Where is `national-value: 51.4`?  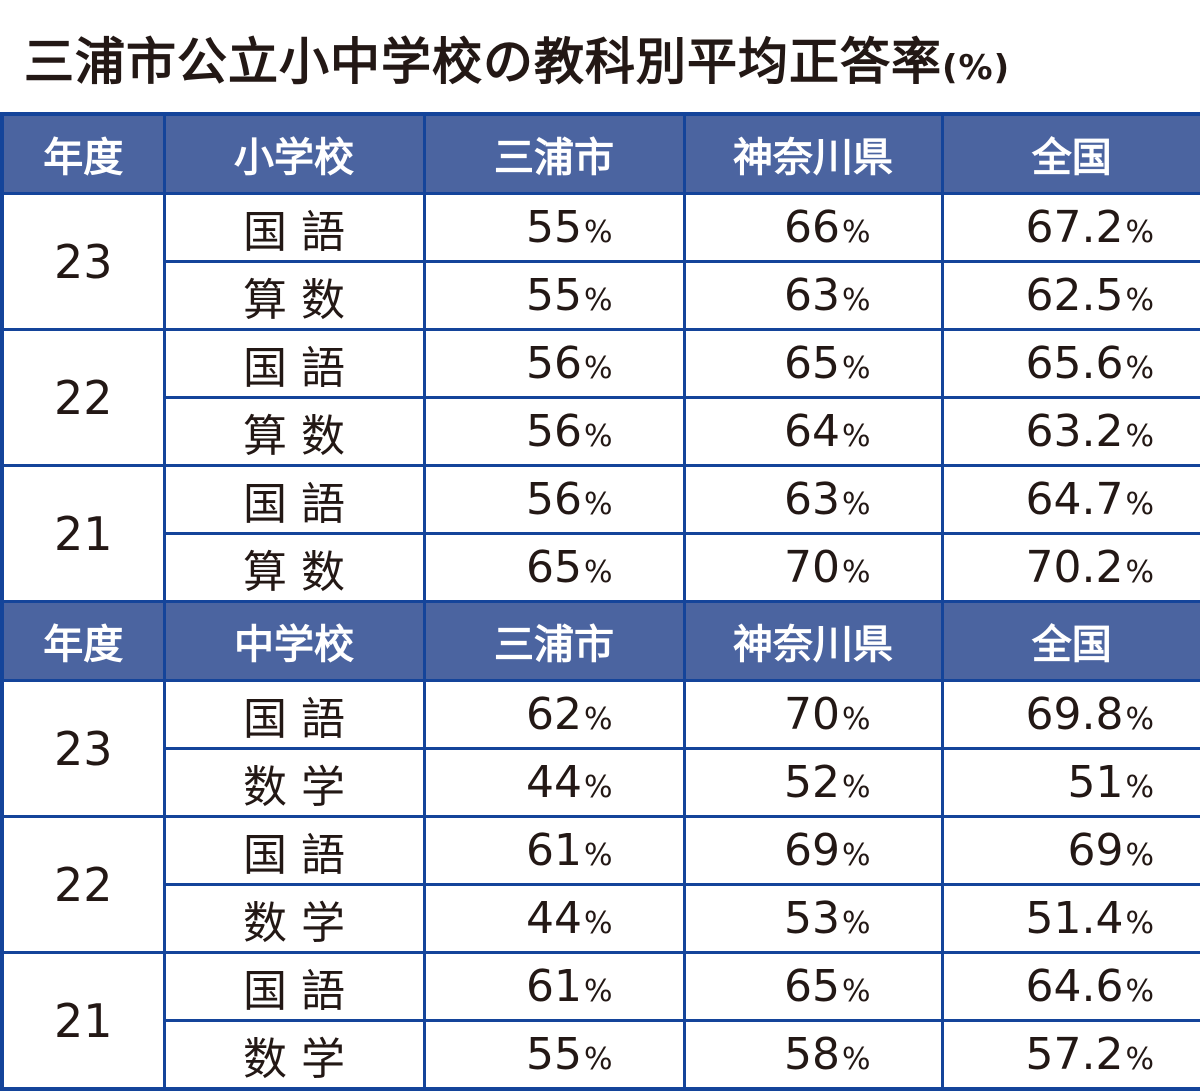 national-value: 51.4 is located at coordinates (1074, 918).